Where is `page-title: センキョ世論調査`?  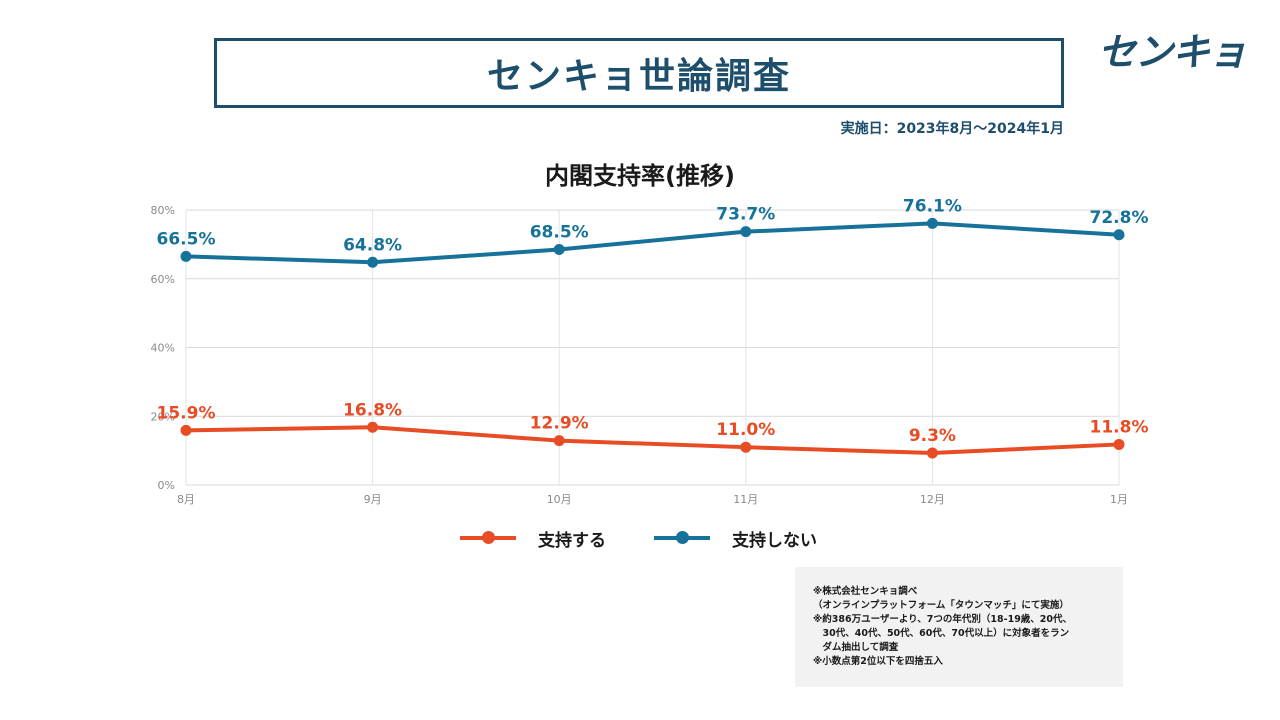
page-title: センキョ世論調査 is located at coordinates (638, 76).